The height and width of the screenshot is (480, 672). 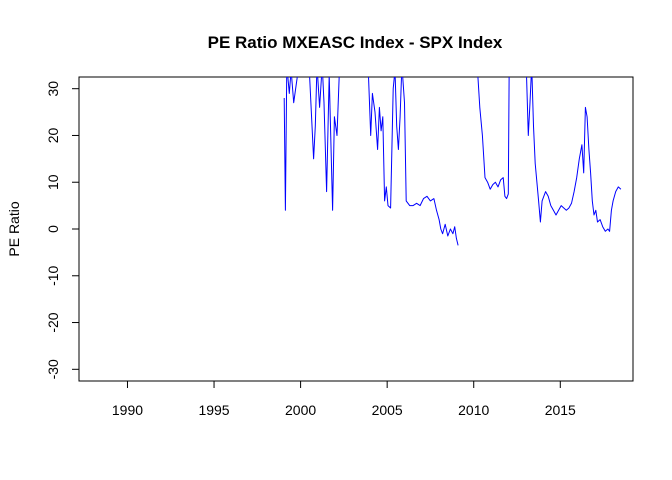 I want to click on y-tick-label: 20, so click(x=53, y=135).